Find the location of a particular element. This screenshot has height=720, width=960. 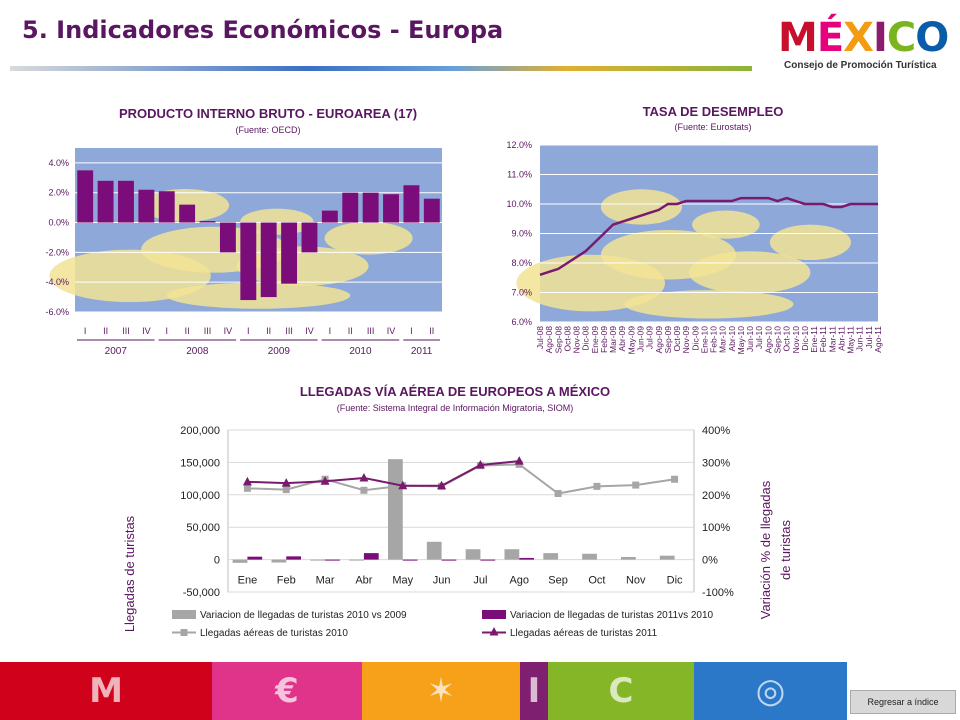

unemployment-xtick-label: Mar-10 is located at coordinates (723, 339).